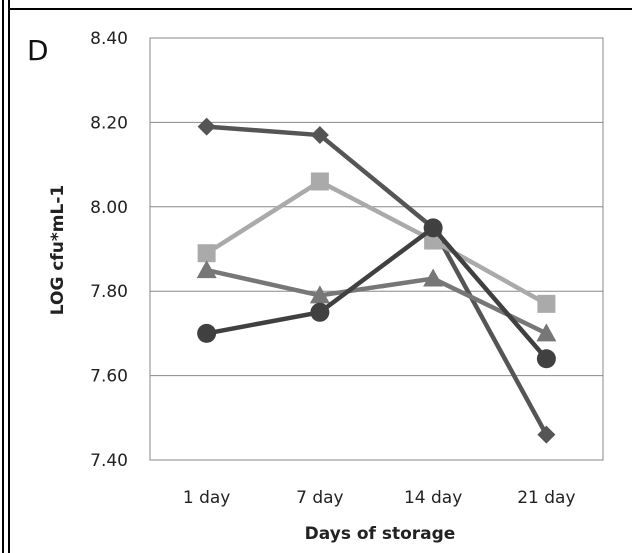 The height and width of the screenshot is (553, 632). Describe the element at coordinates (58, 250) in the screenshot. I see `y-axis-title: LOG cfu*mL-1` at that location.